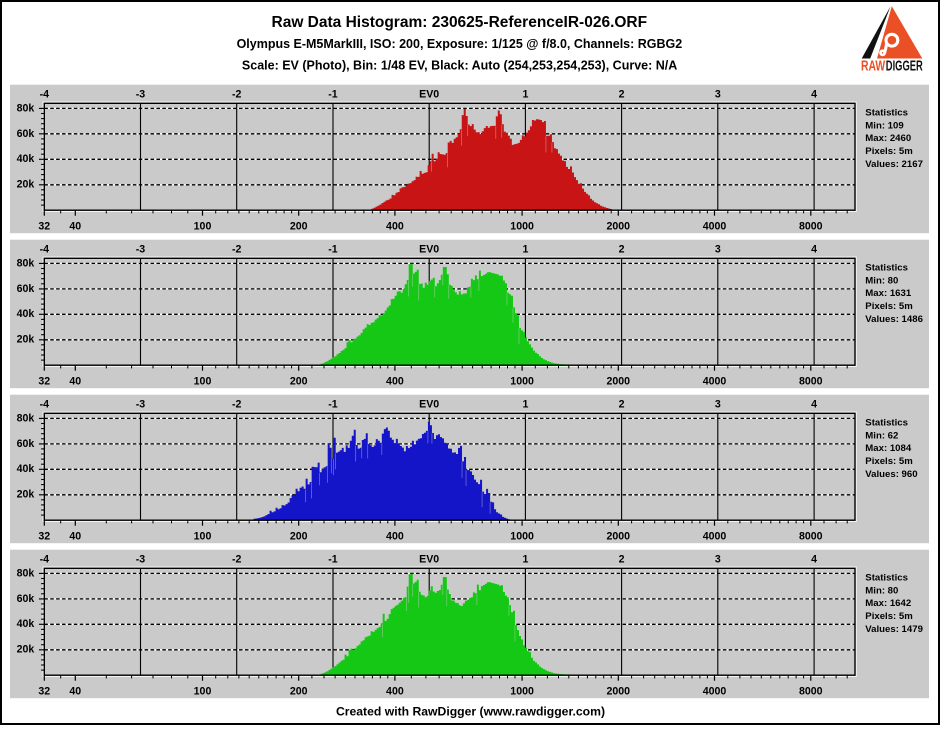 The image size is (940, 730). What do you see at coordinates (888, 293) in the screenshot?
I see `svg-text: Max: 1631` at bounding box center [888, 293].